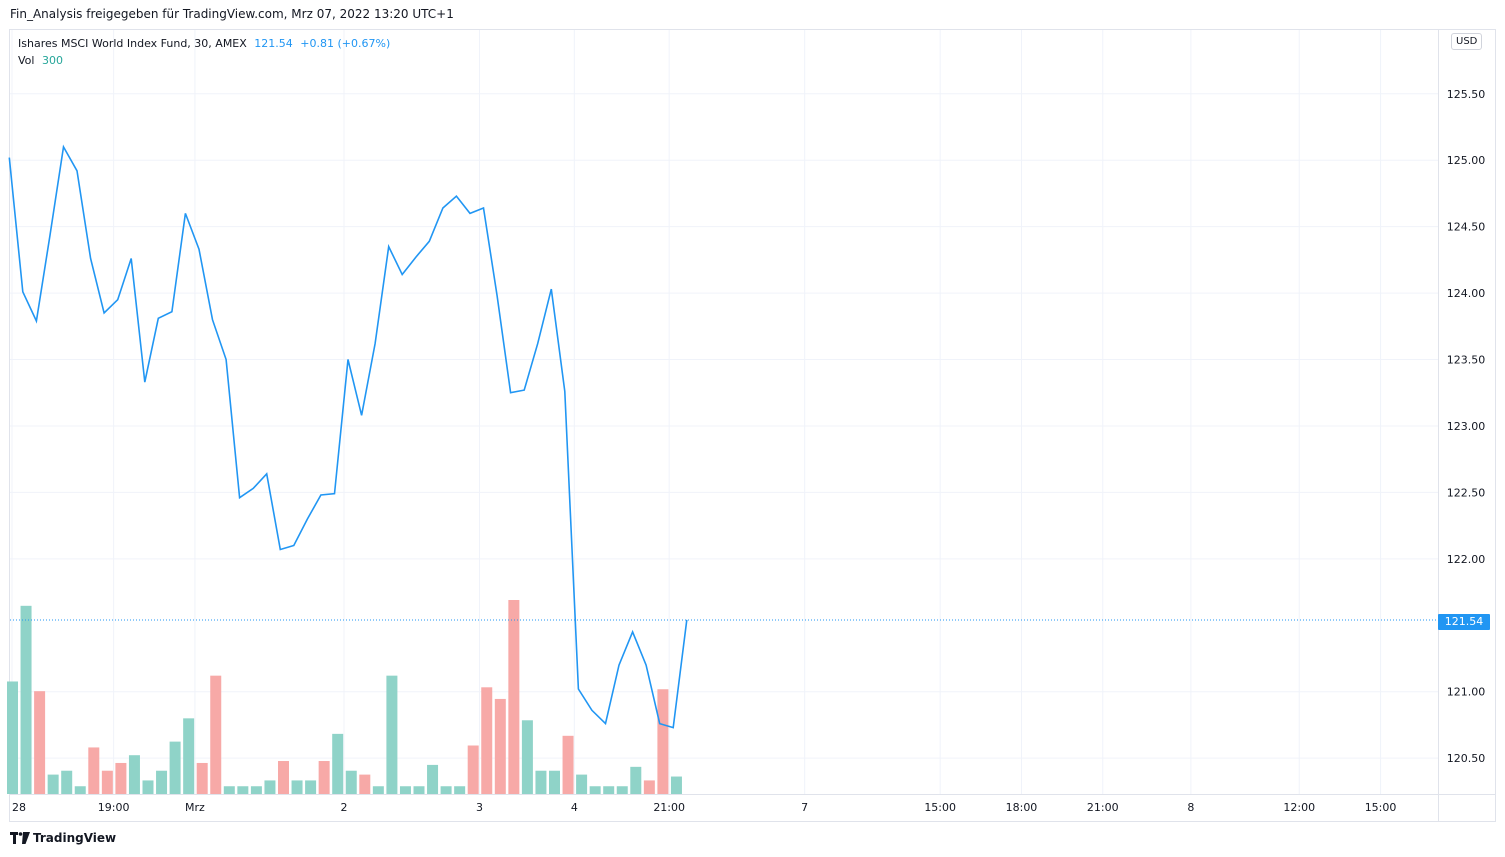  I want to click on time-tick-5: 4, so click(574, 807).